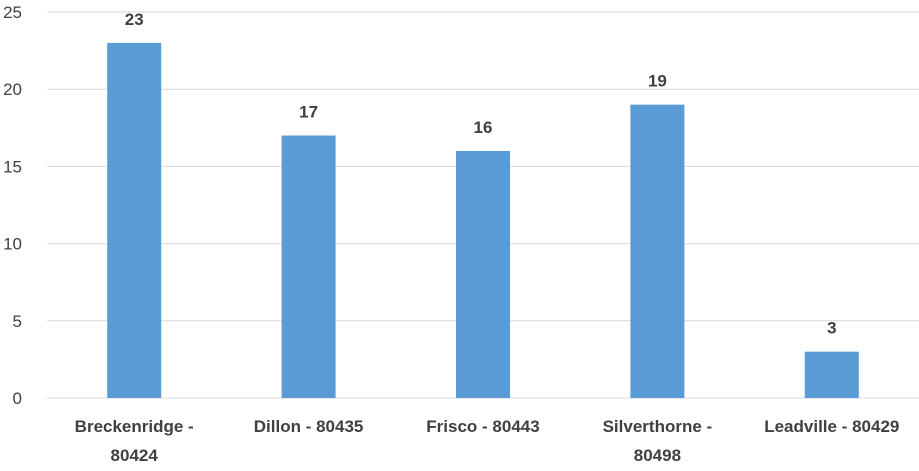 The width and height of the screenshot is (919, 471). What do you see at coordinates (831, 328) in the screenshot?
I see `data-label: 3` at bounding box center [831, 328].